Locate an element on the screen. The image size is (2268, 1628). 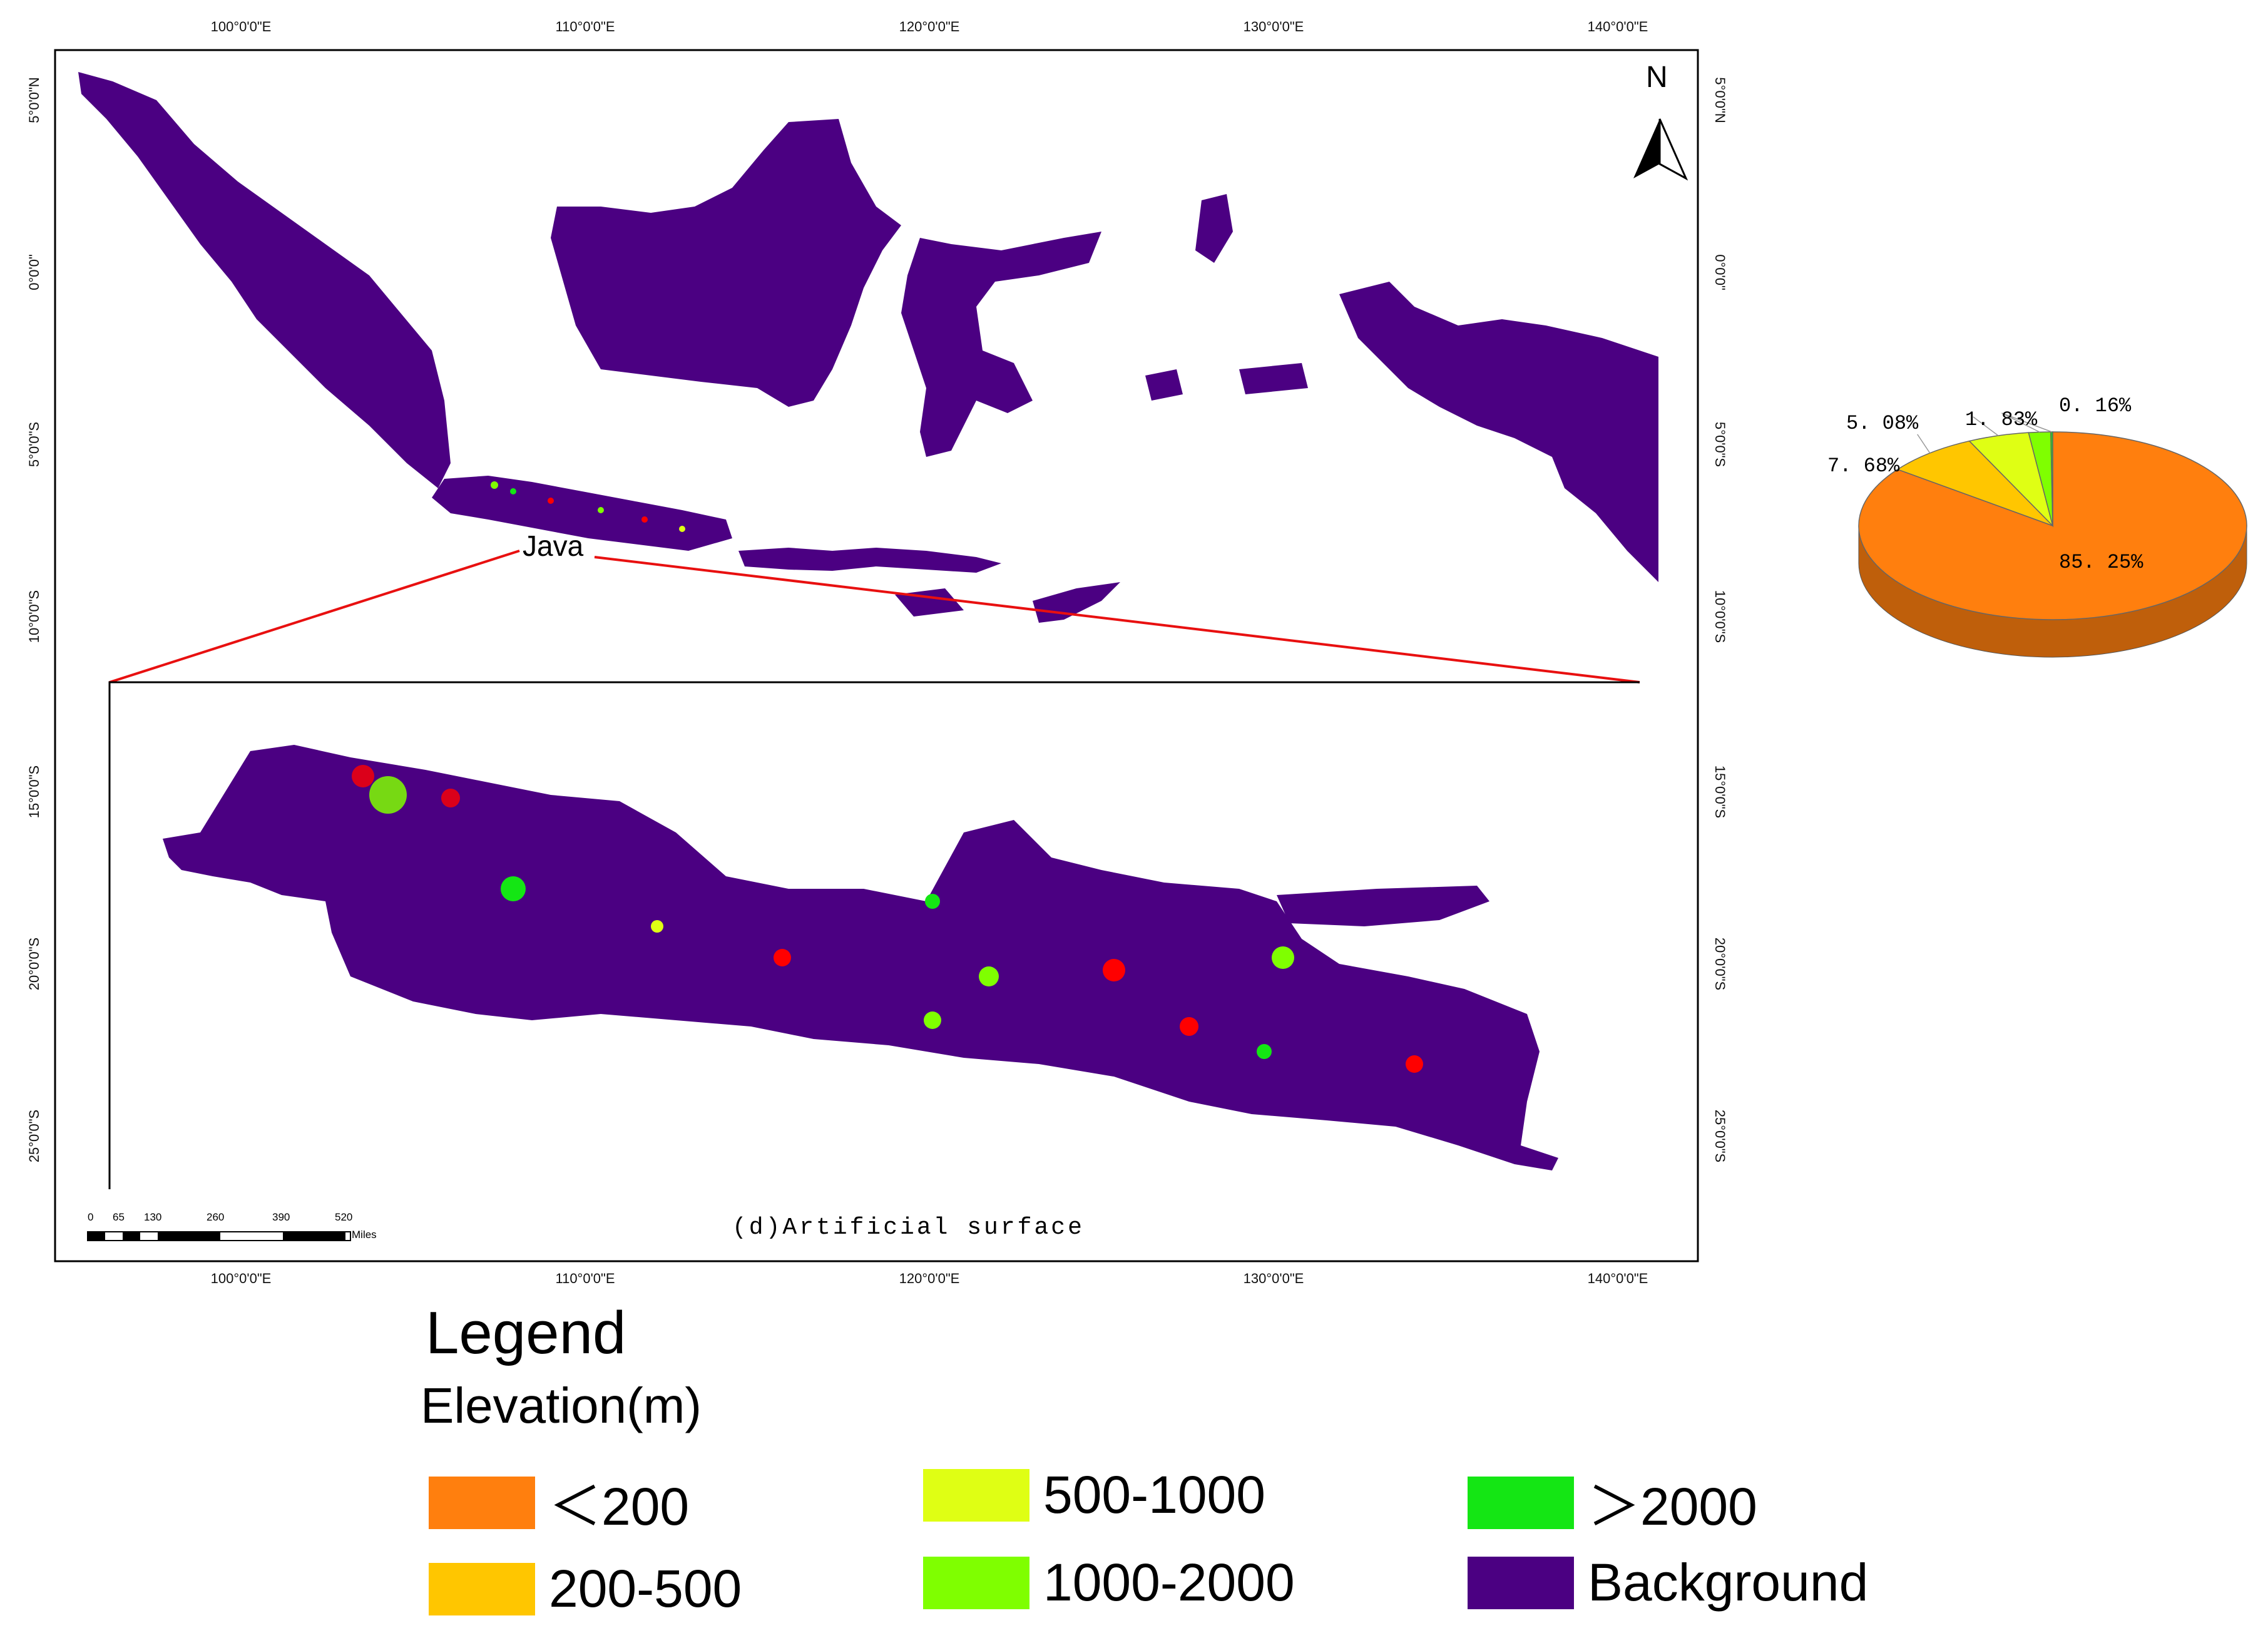
legend-label: 200-500 is located at coordinates (645, 1588).